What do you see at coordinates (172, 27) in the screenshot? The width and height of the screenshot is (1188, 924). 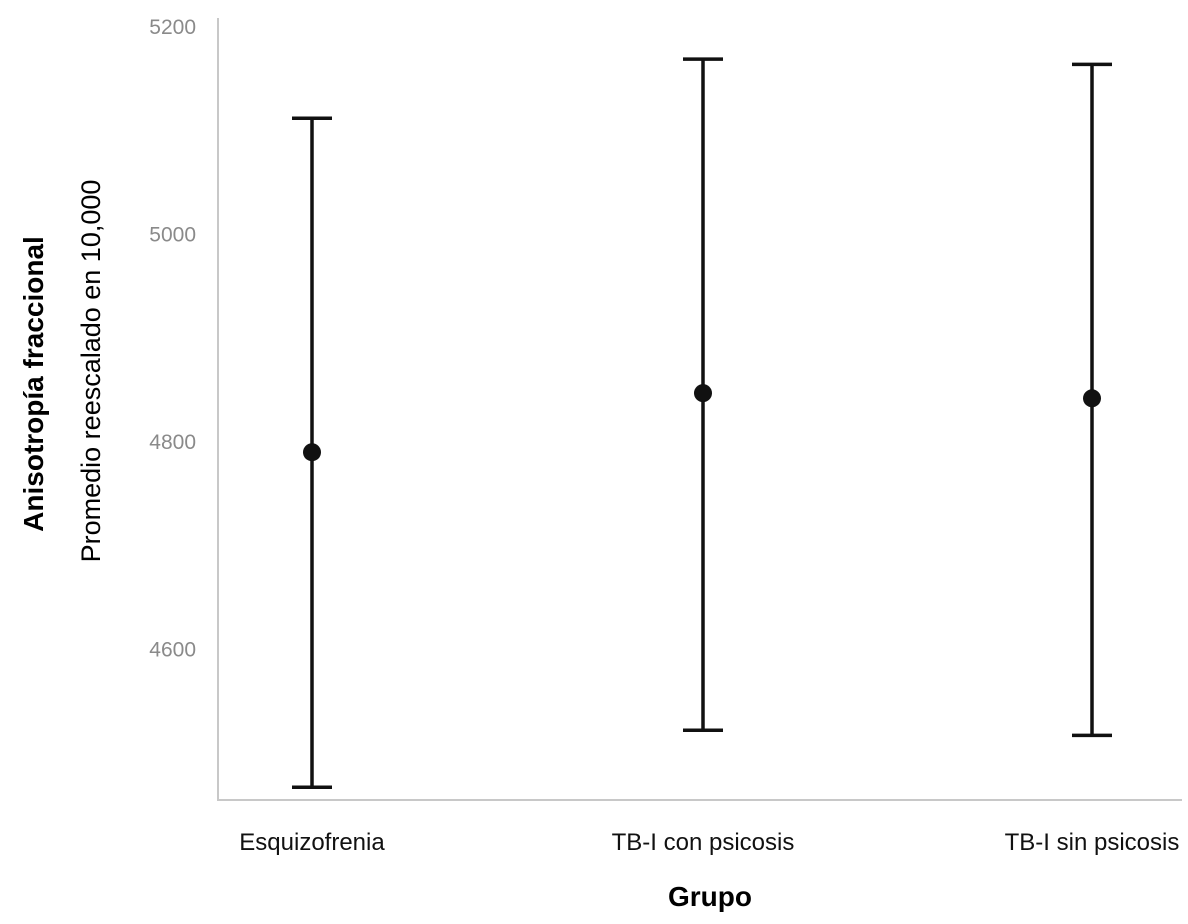 I see `y-tick-label: 5200` at bounding box center [172, 27].